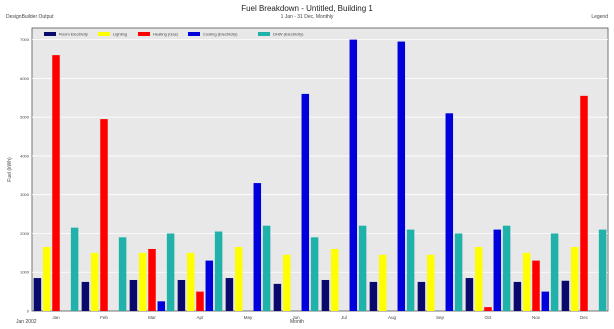 Image resolution: width=614 pixels, height=329 pixels. I want to click on legend-label-5: DHW (Electricity), so click(288, 34).